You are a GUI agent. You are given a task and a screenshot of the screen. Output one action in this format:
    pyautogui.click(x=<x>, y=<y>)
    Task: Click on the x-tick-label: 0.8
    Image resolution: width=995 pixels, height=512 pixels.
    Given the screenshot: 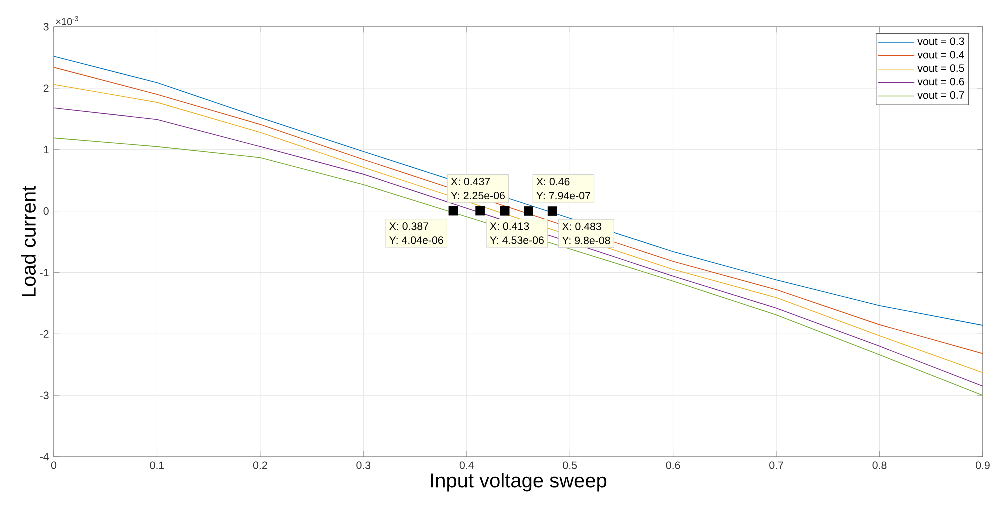 What is the action you would take?
    pyautogui.click(x=879, y=466)
    